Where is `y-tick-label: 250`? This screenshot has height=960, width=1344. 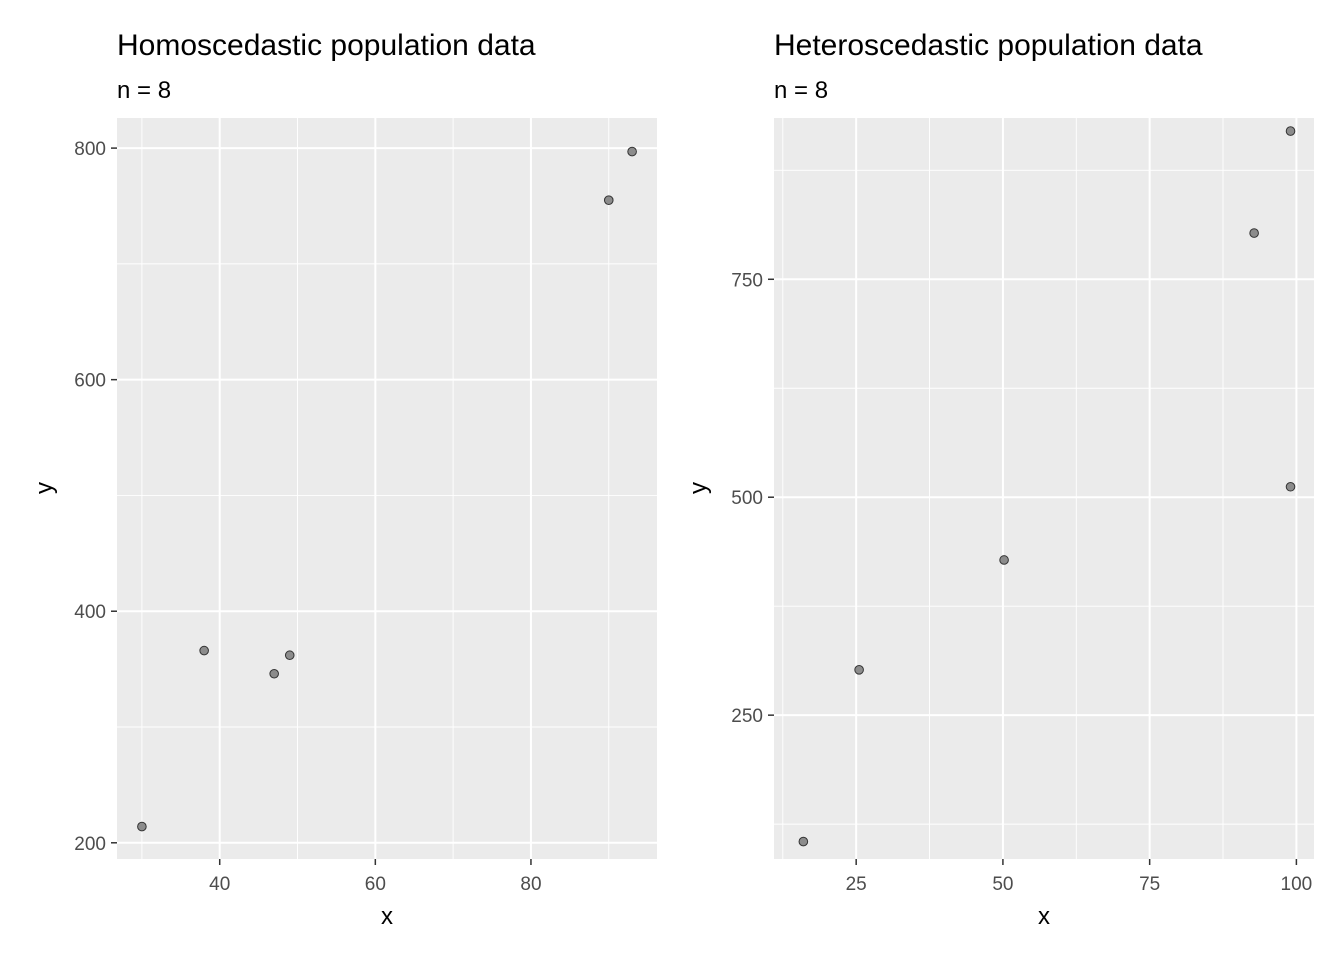
y-tick-label: 250 is located at coordinates (747, 716).